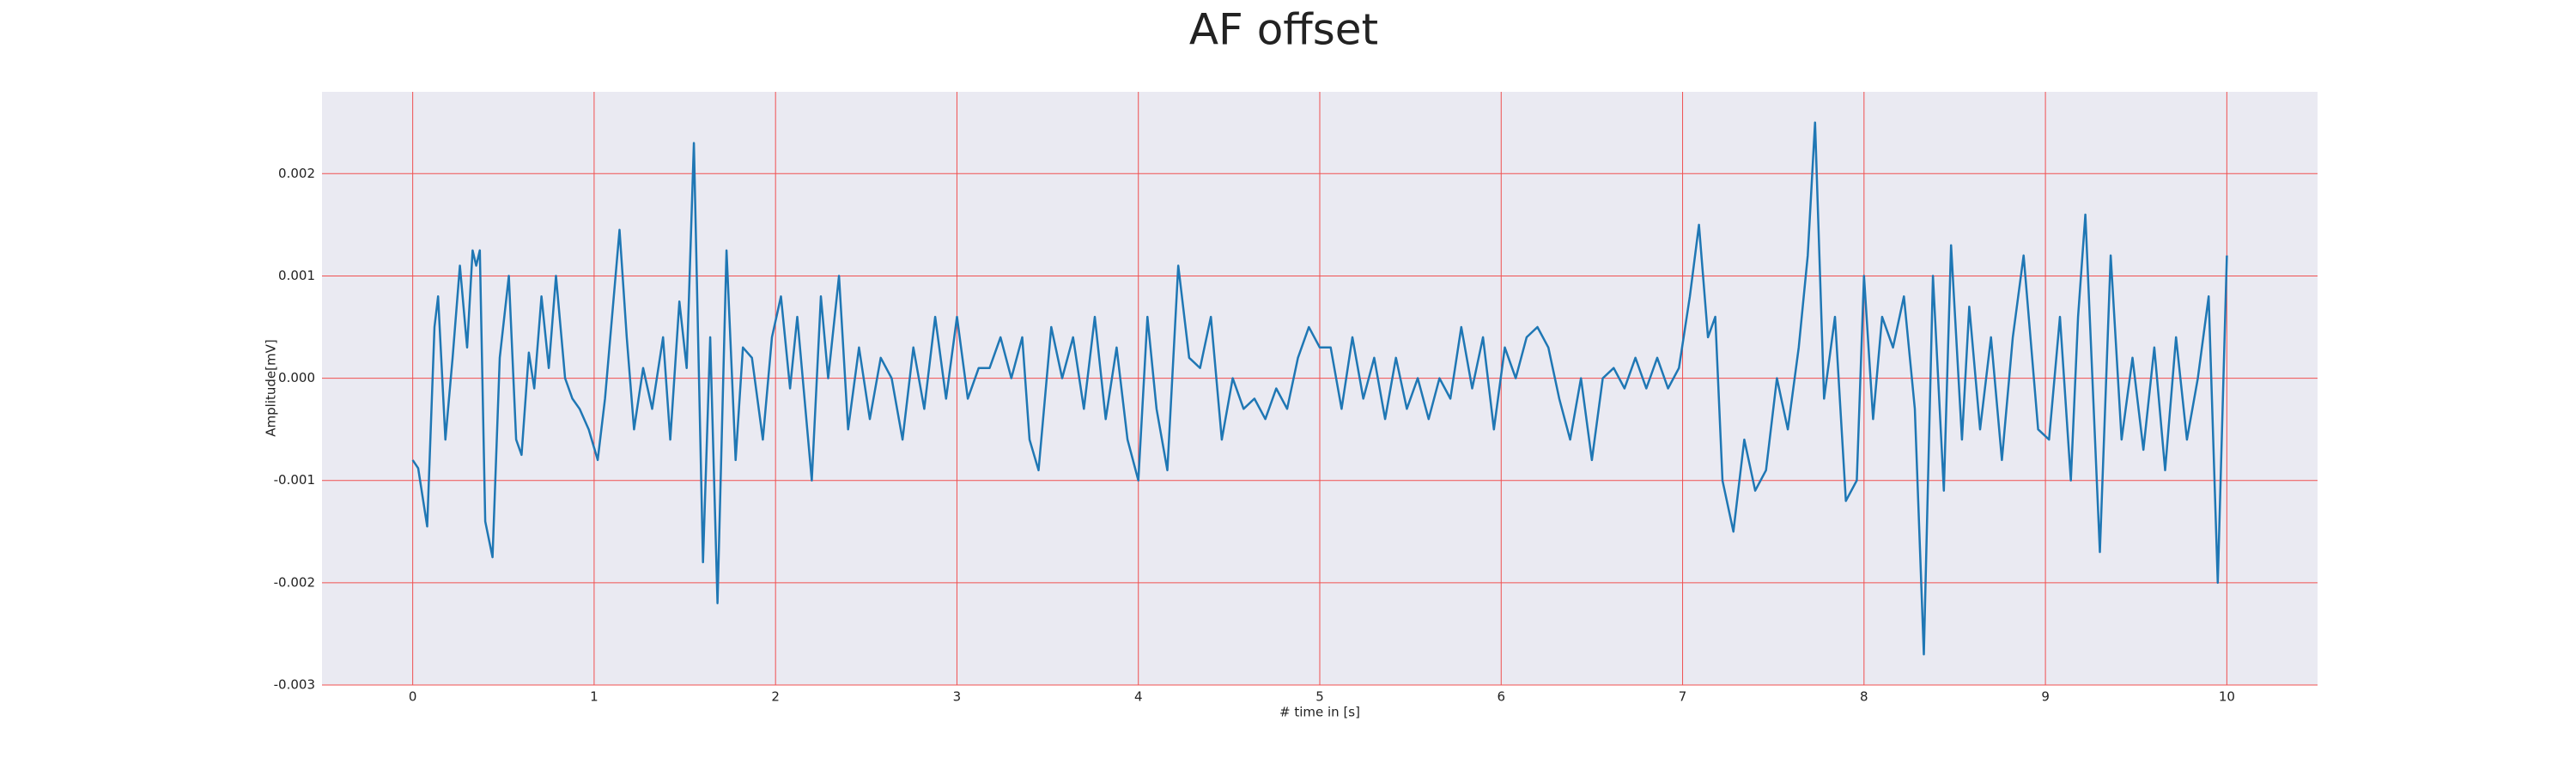 Image resolution: width=2576 pixels, height=776 pixels. Describe the element at coordinates (958, 697) in the screenshot. I see `x-tick-label: 3` at that location.